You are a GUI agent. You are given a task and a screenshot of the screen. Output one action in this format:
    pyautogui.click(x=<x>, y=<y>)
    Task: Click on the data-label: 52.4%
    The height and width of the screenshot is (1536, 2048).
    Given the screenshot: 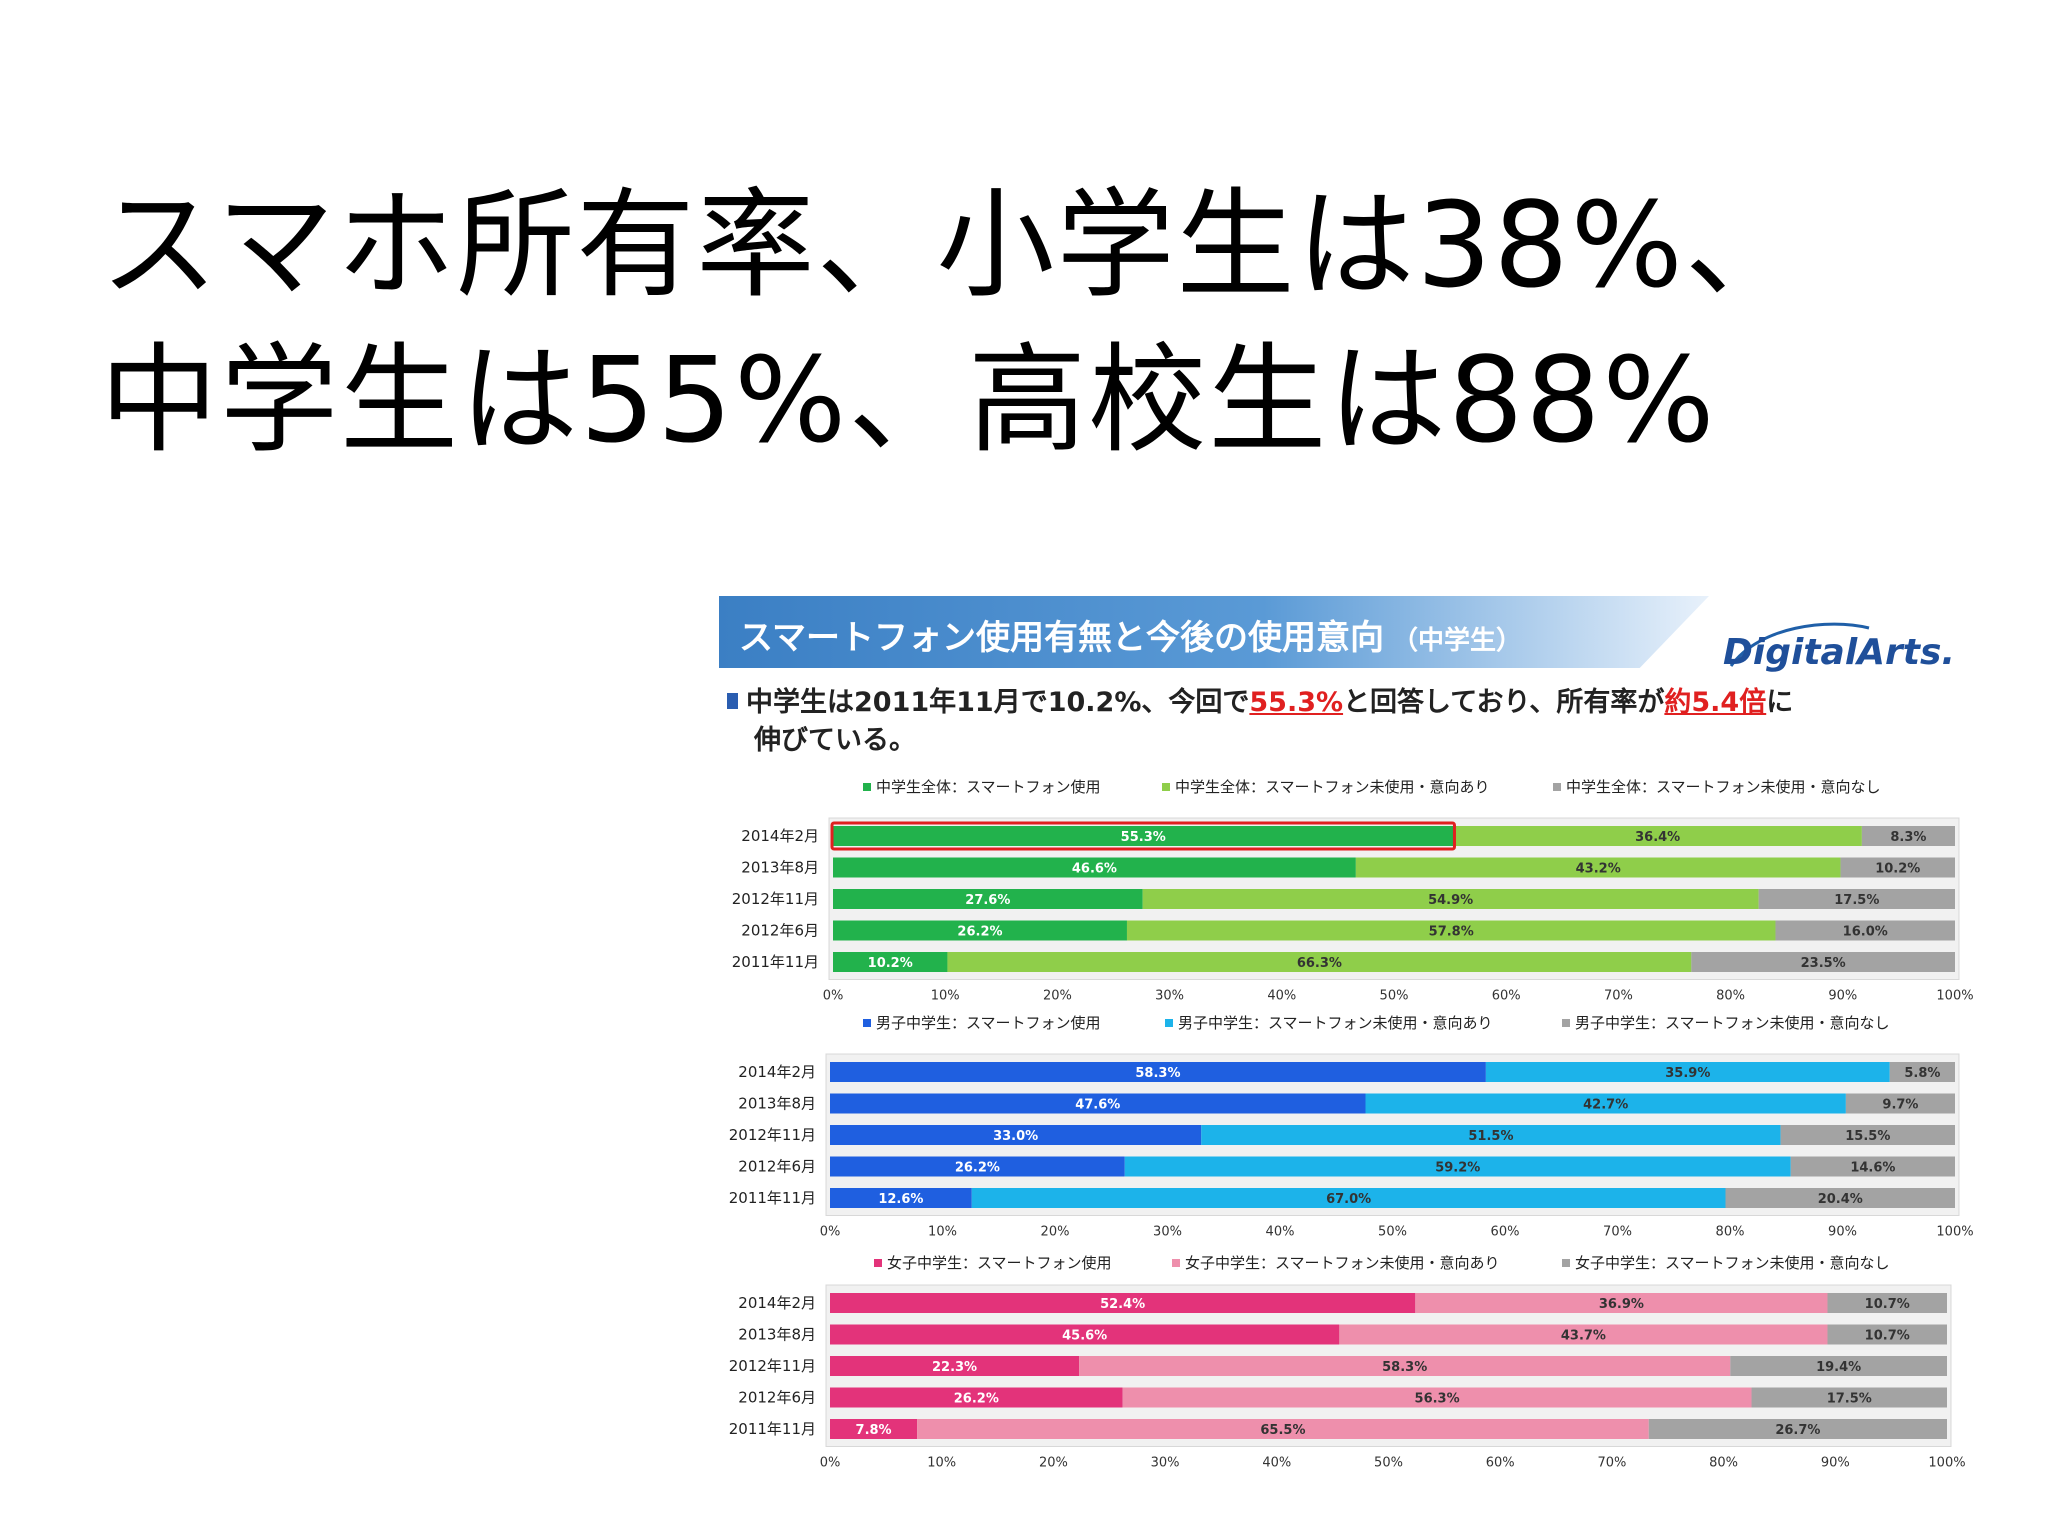 What is the action you would take?
    pyautogui.click(x=1122, y=1304)
    